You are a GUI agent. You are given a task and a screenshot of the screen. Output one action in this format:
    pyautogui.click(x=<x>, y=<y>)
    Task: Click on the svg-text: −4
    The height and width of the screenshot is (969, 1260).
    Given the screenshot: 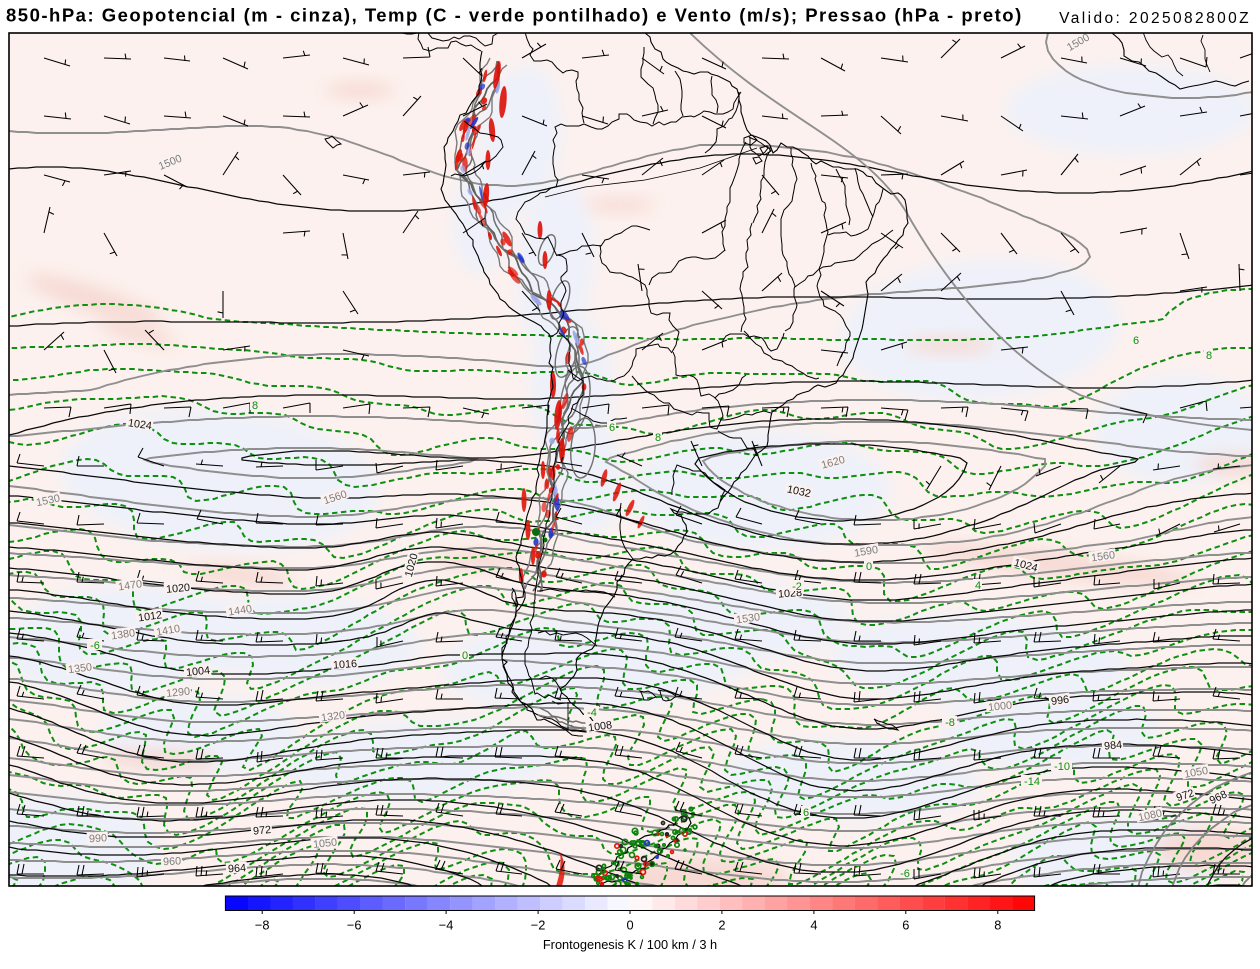 What is the action you would take?
    pyautogui.click(x=446, y=925)
    